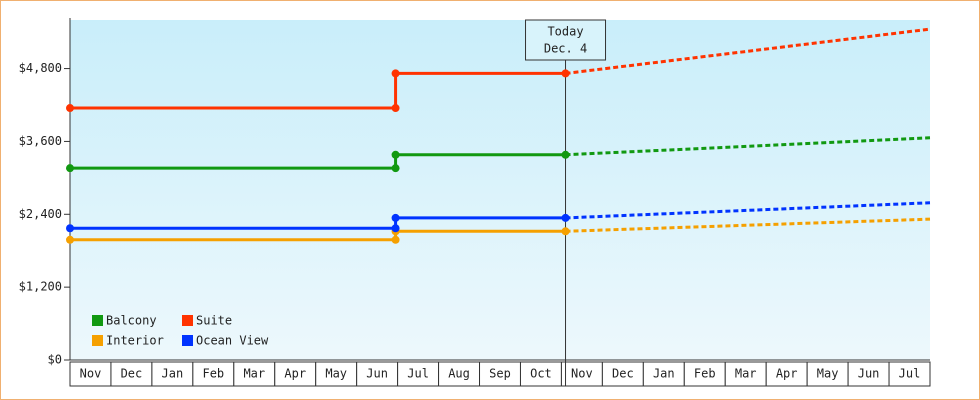 This screenshot has width=980, height=400. Describe the element at coordinates (131, 321) in the screenshot. I see `legend-label: Balcony` at that location.